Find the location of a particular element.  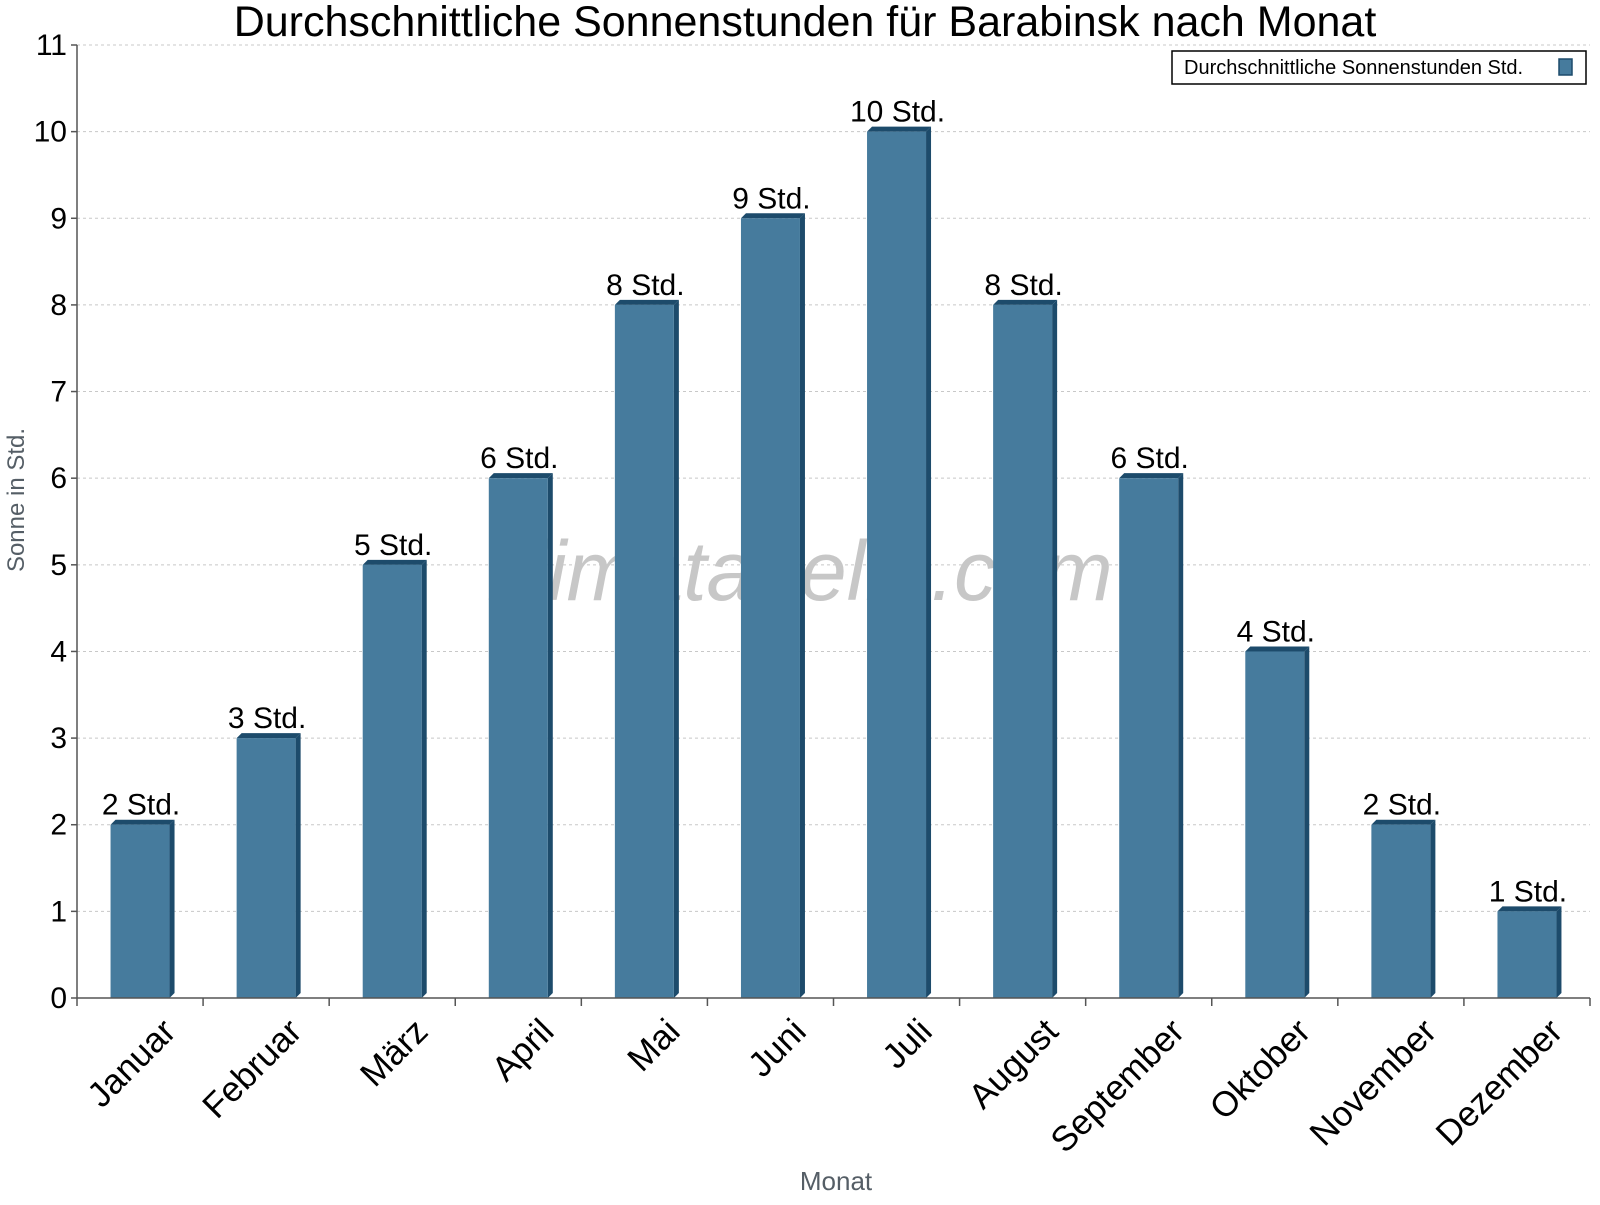

data-label: 3 Std. is located at coordinates (267, 718).